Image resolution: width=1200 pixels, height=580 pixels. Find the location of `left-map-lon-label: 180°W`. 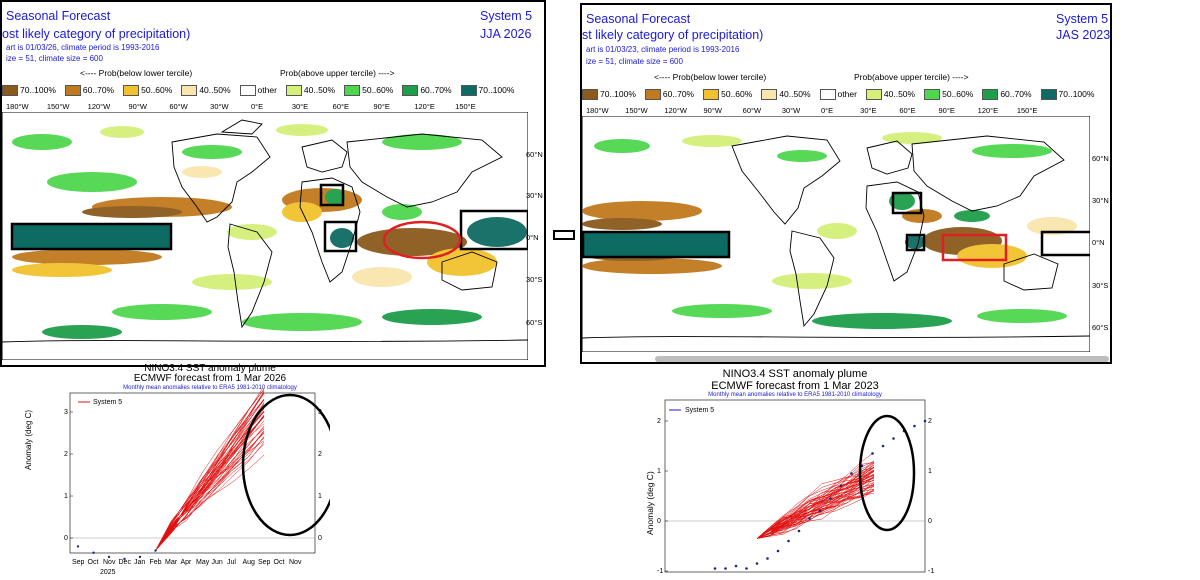

left-map-lon-label: 180°W is located at coordinates (17, 106).